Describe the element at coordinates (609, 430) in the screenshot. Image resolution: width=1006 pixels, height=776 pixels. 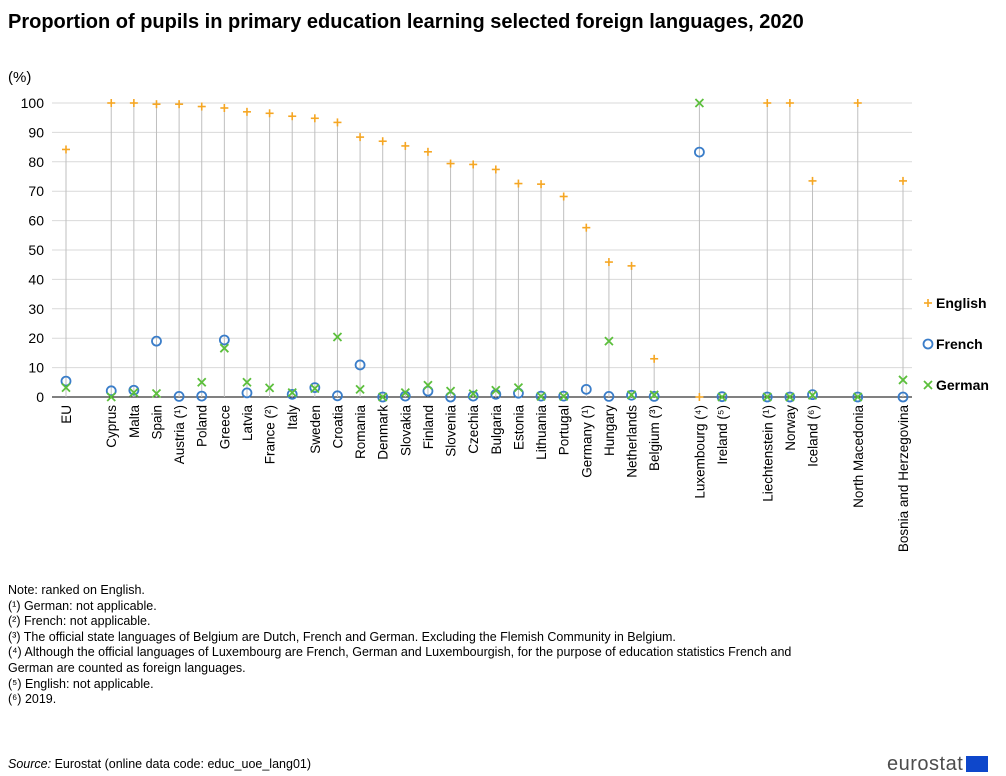
I see `x-tick-label: Hungary` at that location.